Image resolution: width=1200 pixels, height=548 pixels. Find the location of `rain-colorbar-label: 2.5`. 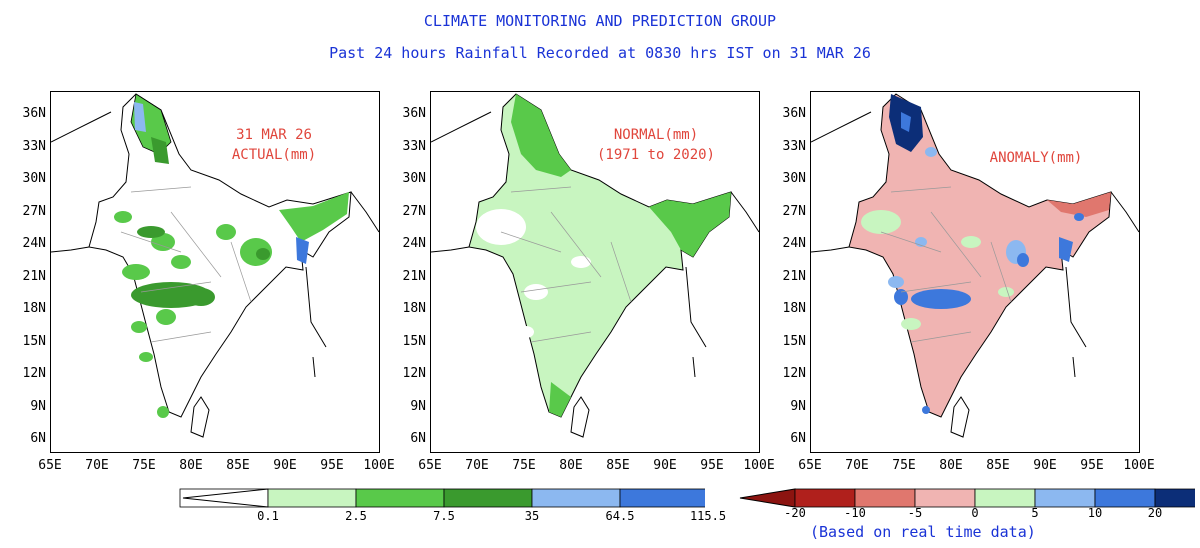

rain-colorbar-label: 2.5 is located at coordinates (356, 516).